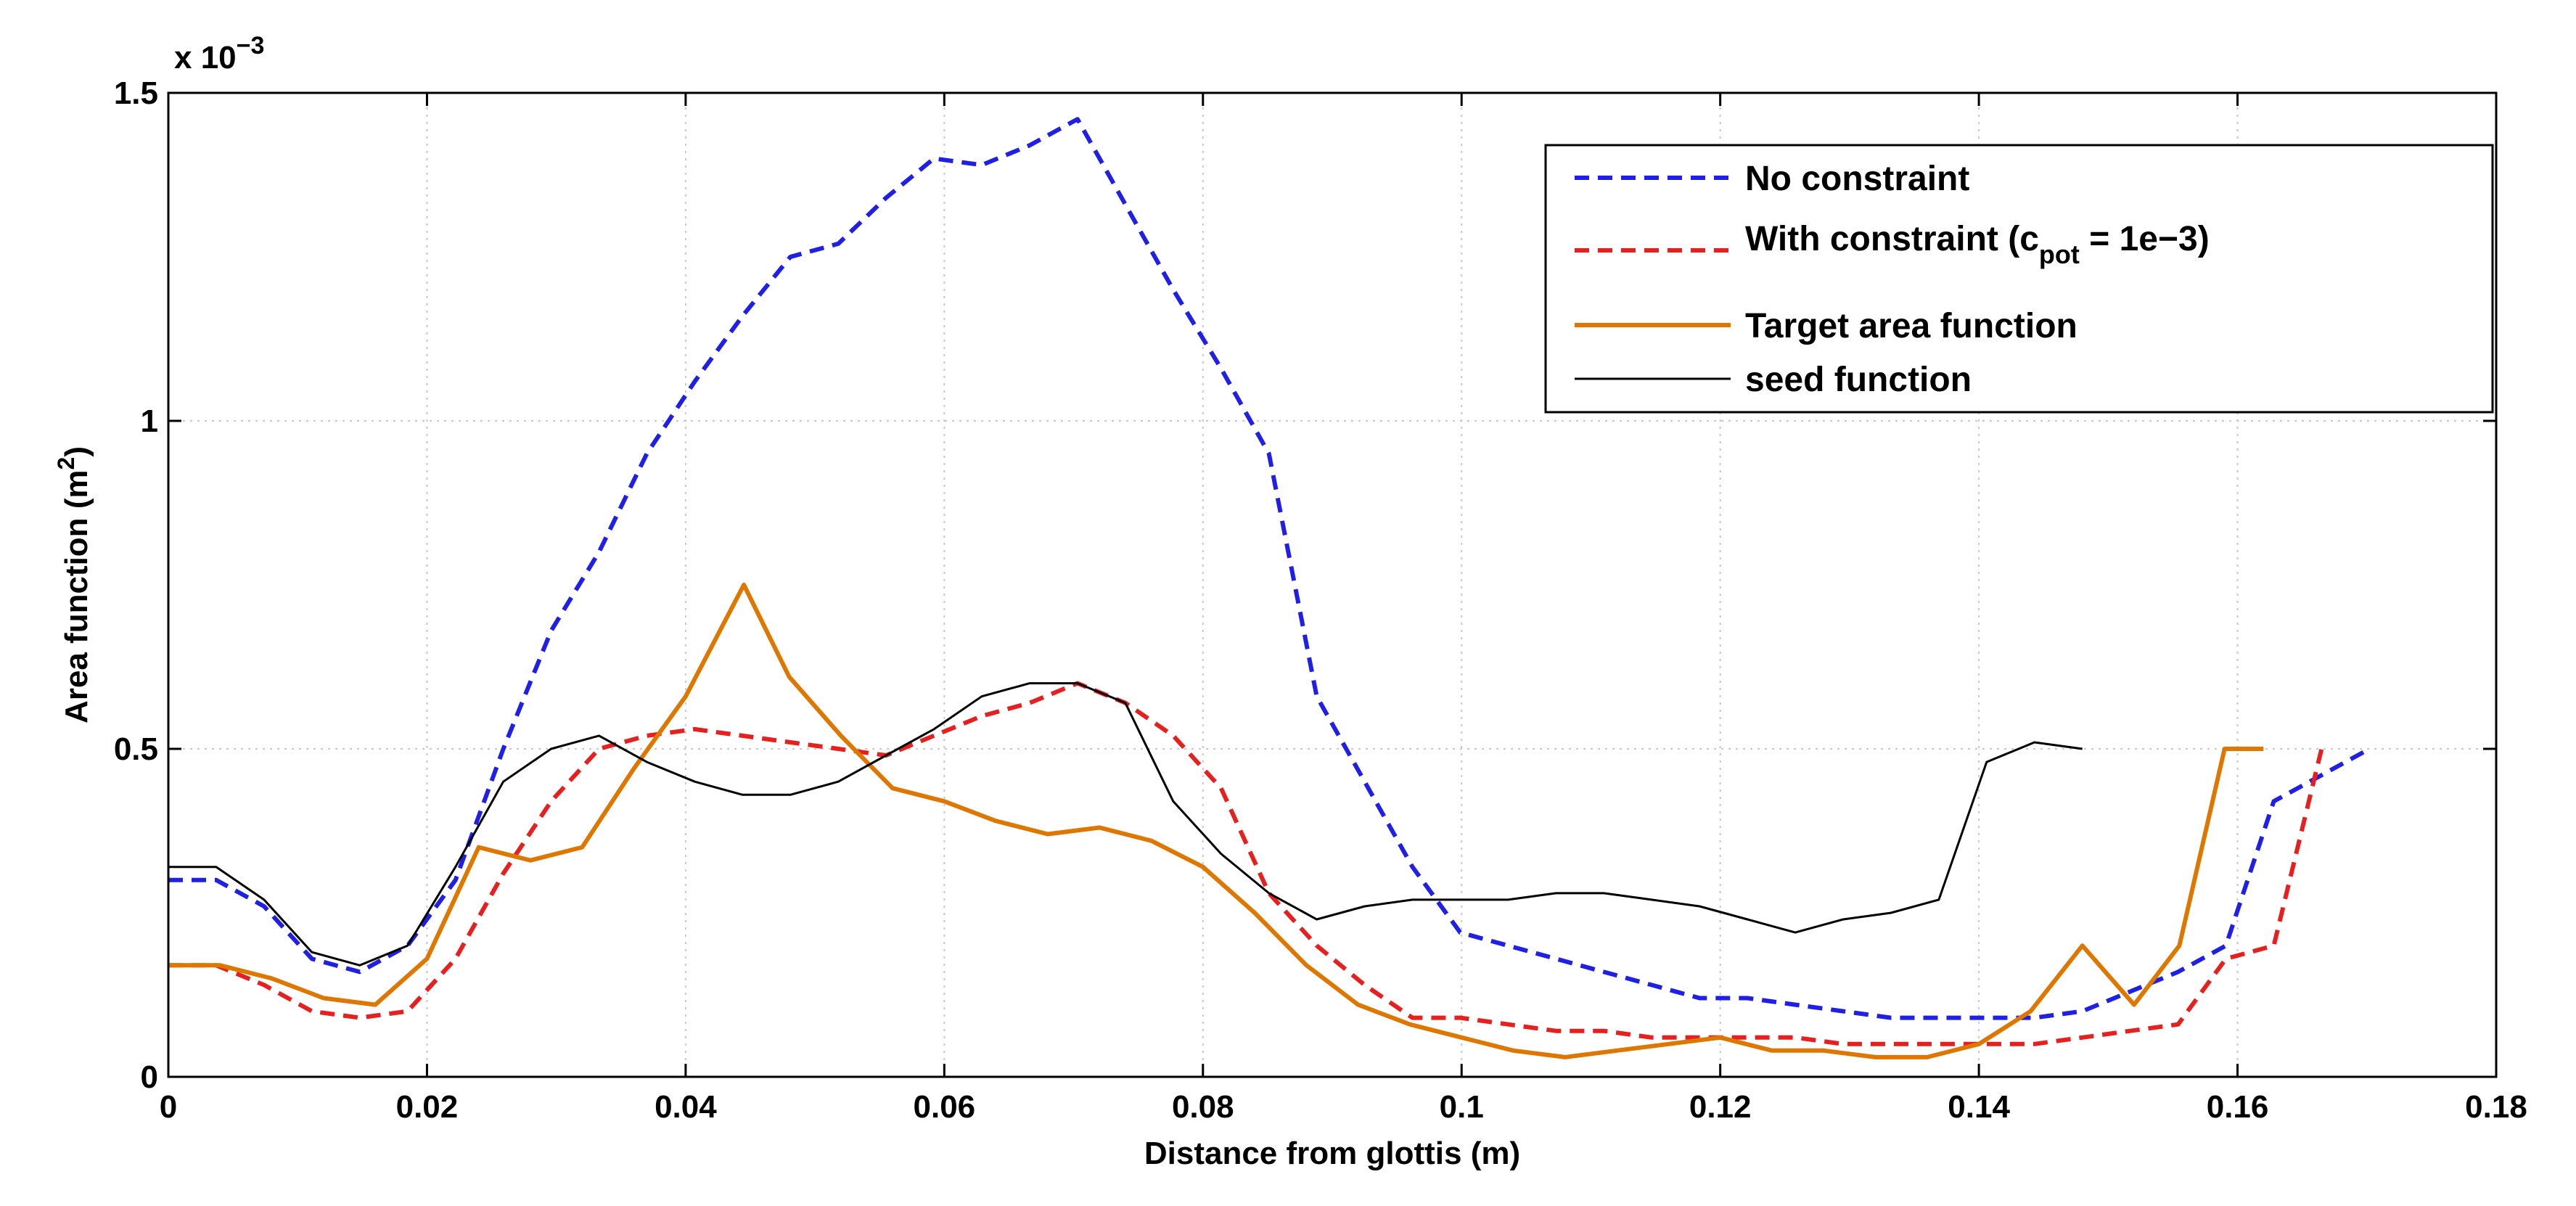 This screenshot has height=1206, width=2576. I want to click on x-tick-label: 0, so click(168, 1107).